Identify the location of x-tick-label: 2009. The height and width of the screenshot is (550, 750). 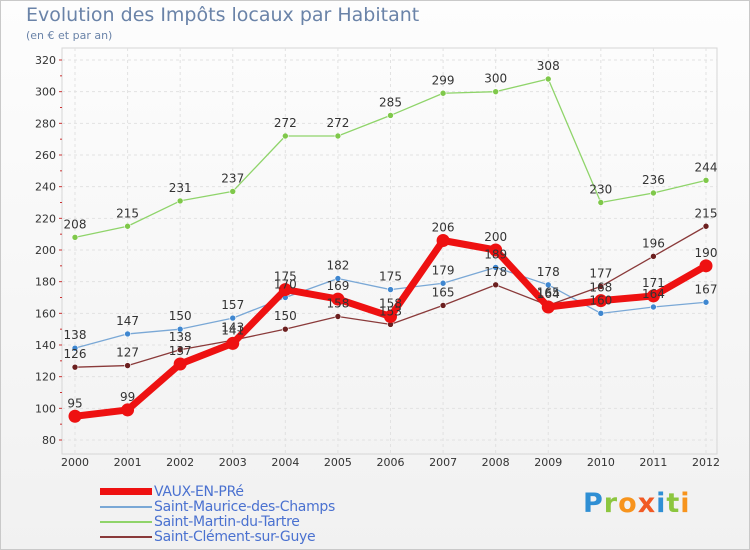
(548, 462).